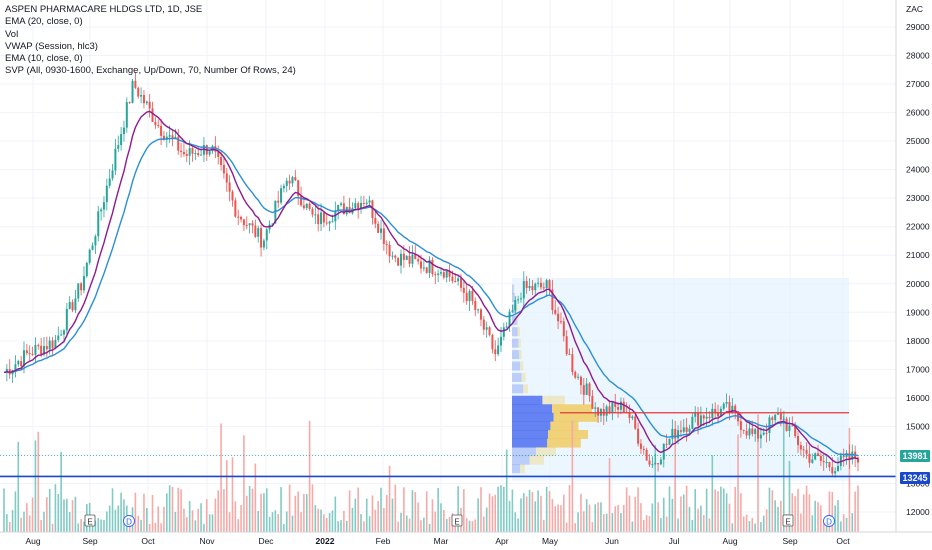 The height and width of the screenshot is (550, 932). What do you see at coordinates (104, 9) in the screenshot?
I see `chart-title: ASPEN PHARMACARE HLDGS LTD, 1D, JSE` at bounding box center [104, 9].